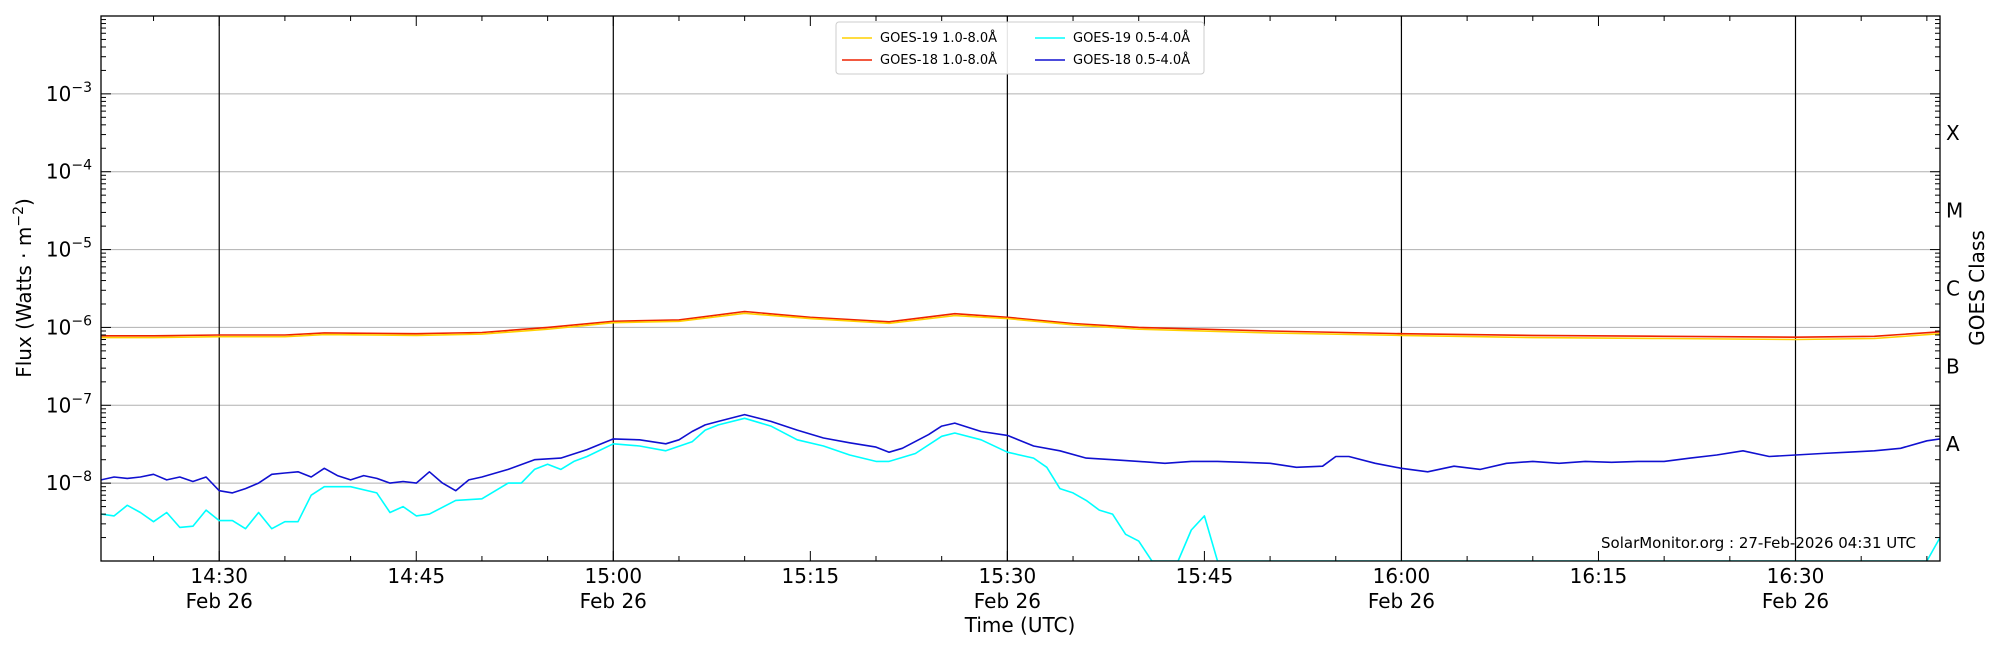 The width and height of the screenshot is (2000, 650). I want to click on y-tick-label: 10⁻⁴, so click(69, 171).